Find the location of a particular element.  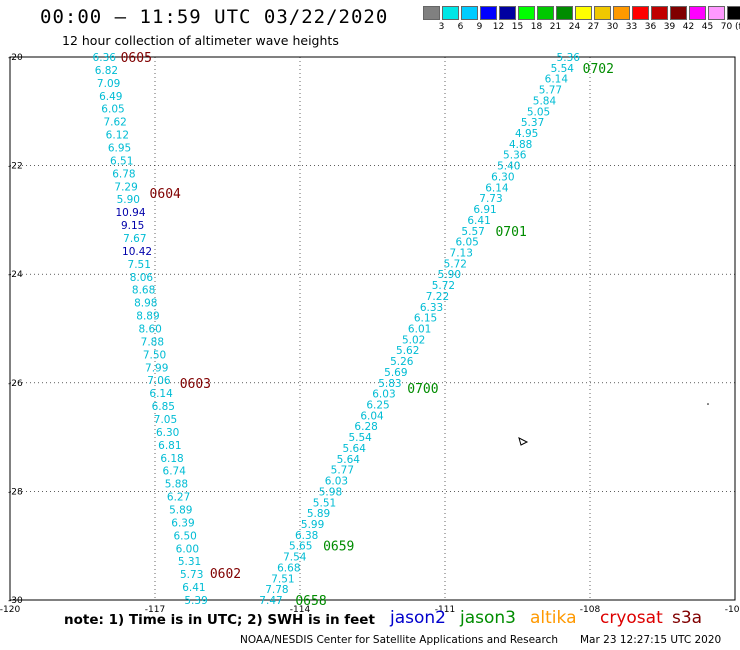

legend-label: 12 is located at coordinates (498, 27).